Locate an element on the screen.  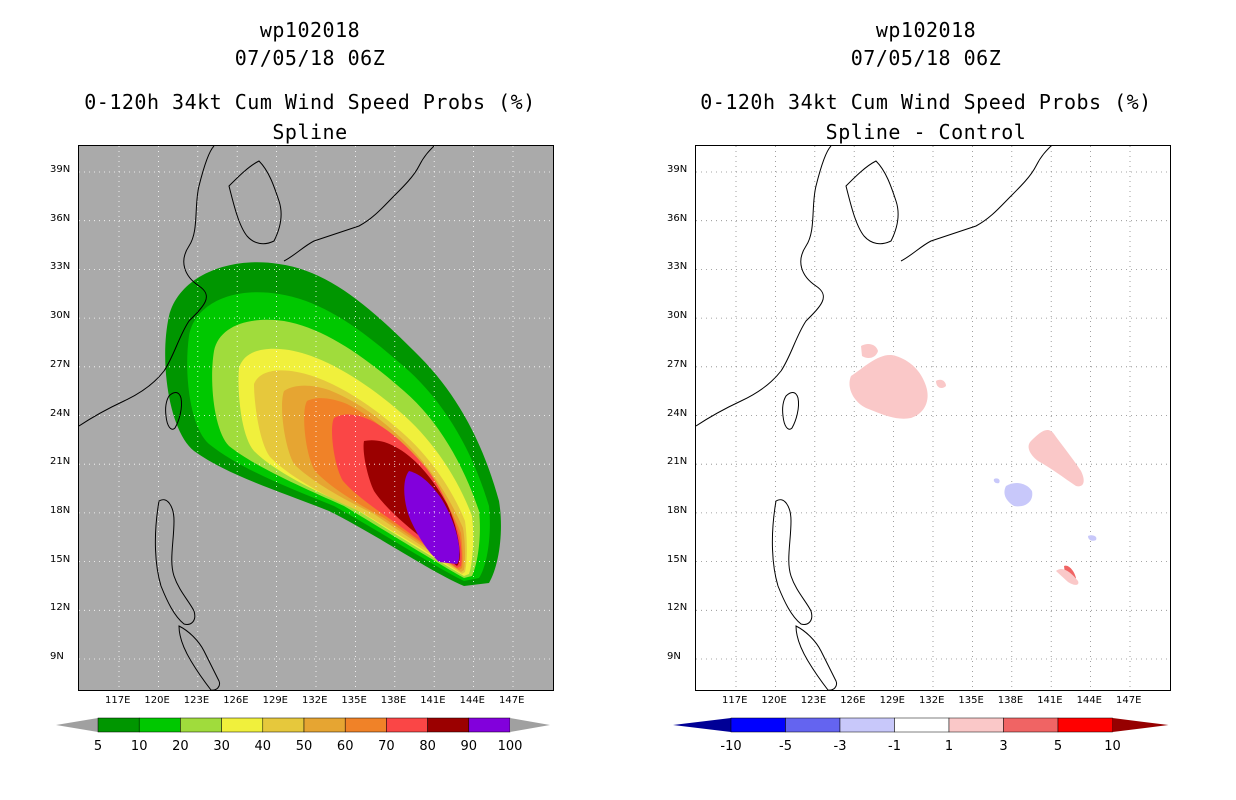
left-lat-label: 27N is located at coordinates (60, 364).